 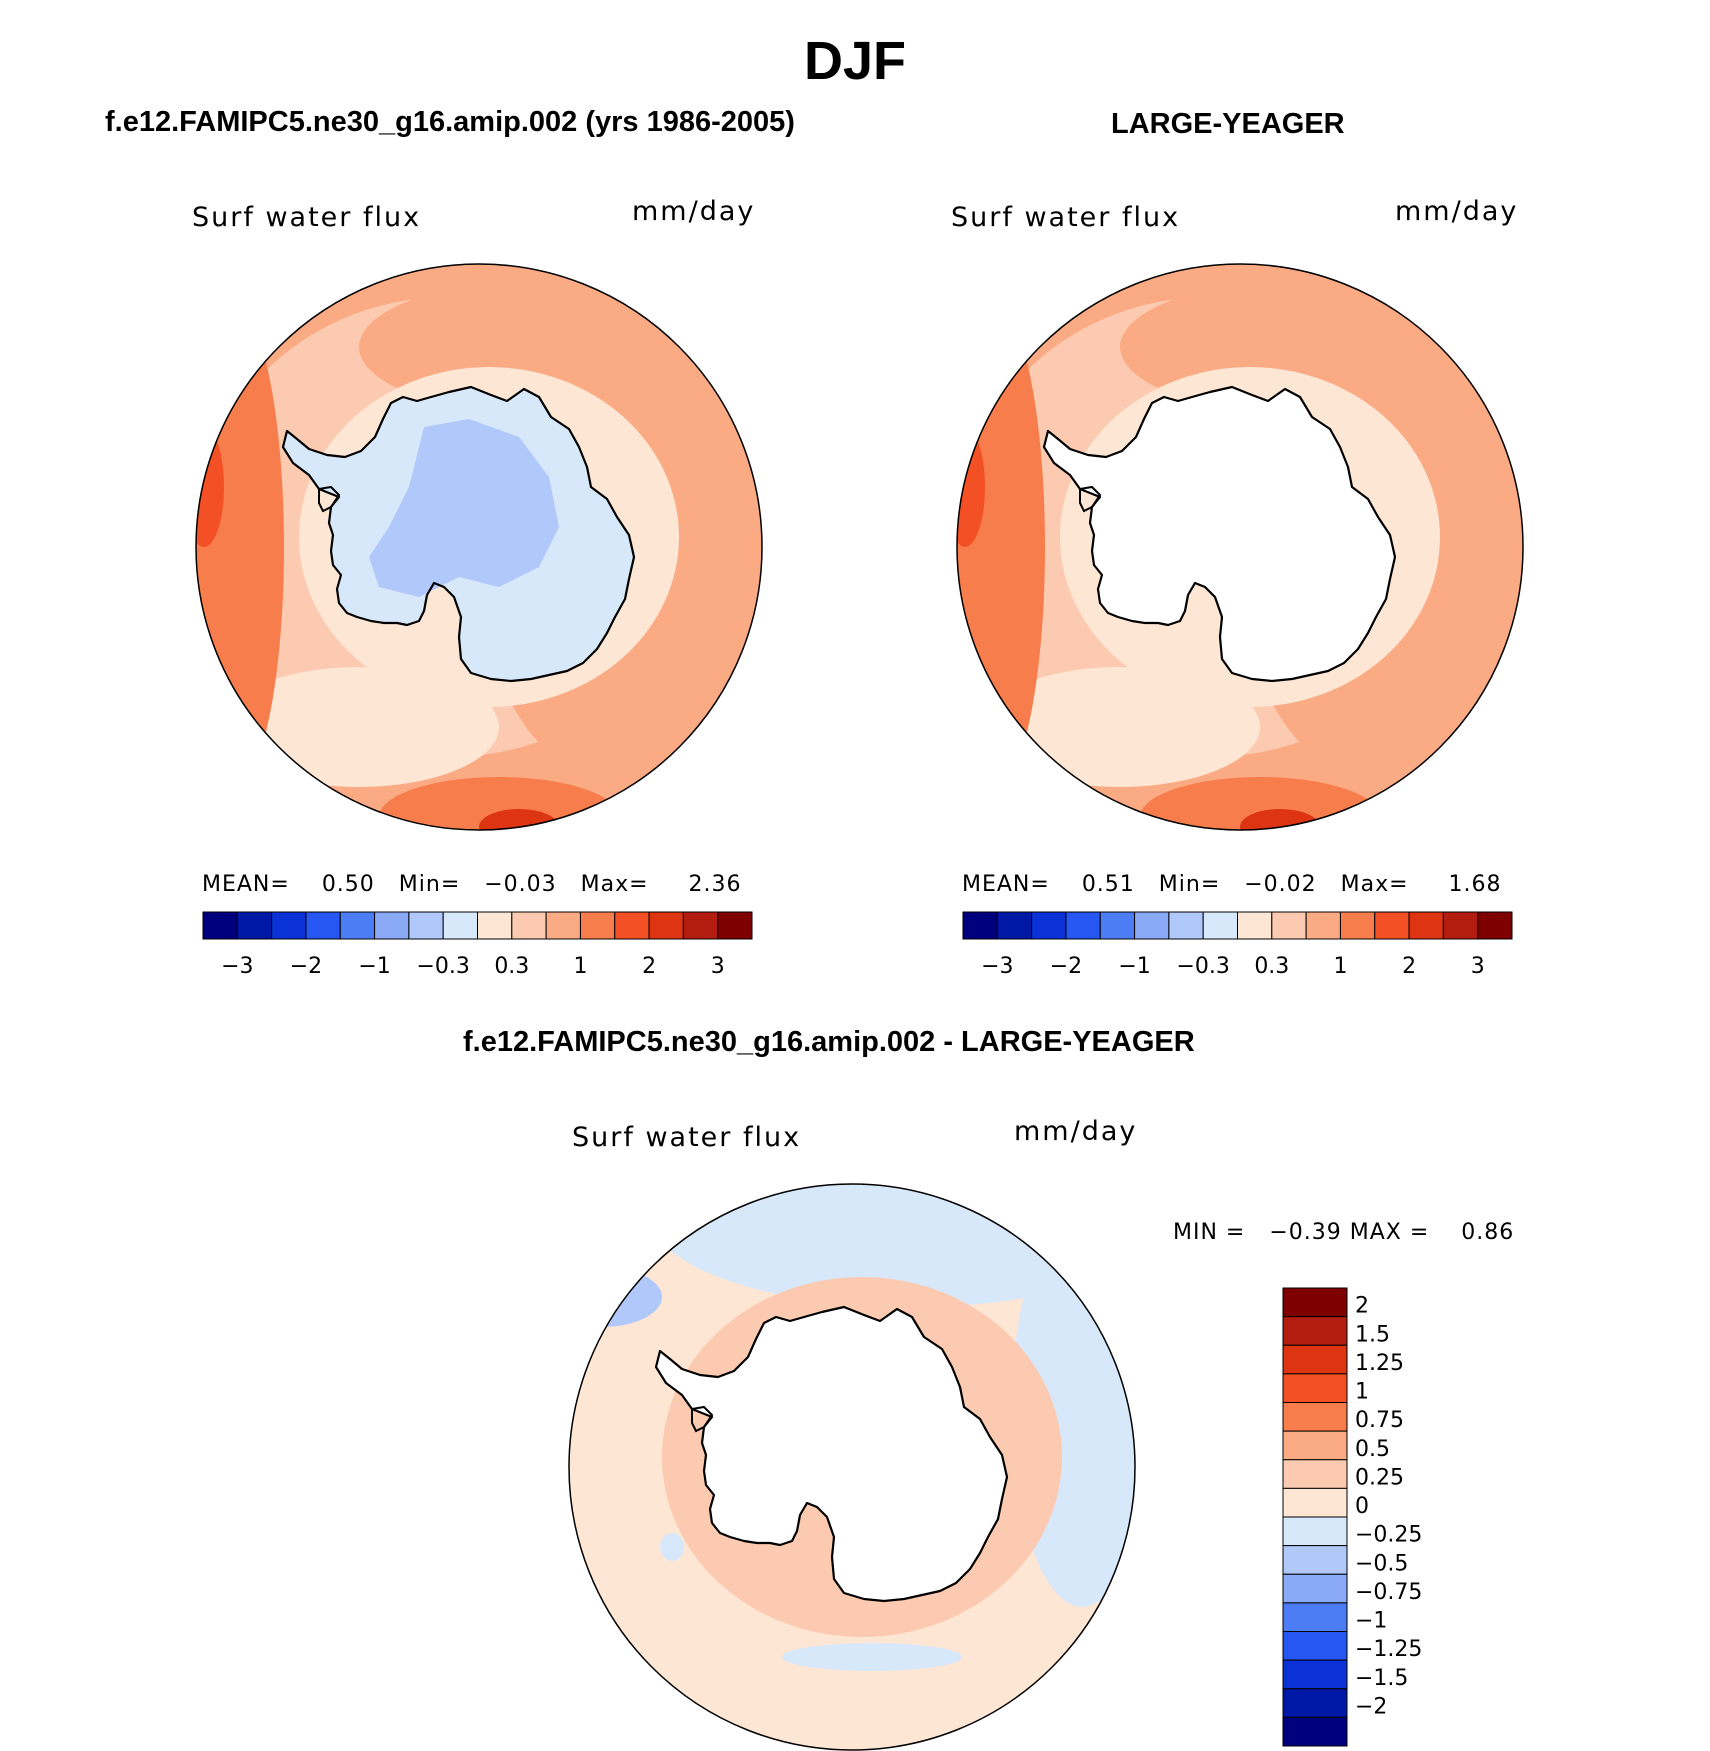 What do you see at coordinates (307, 217) in the screenshot?
I see `panel-1-variable: Surf water flux` at bounding box center [307, 217].